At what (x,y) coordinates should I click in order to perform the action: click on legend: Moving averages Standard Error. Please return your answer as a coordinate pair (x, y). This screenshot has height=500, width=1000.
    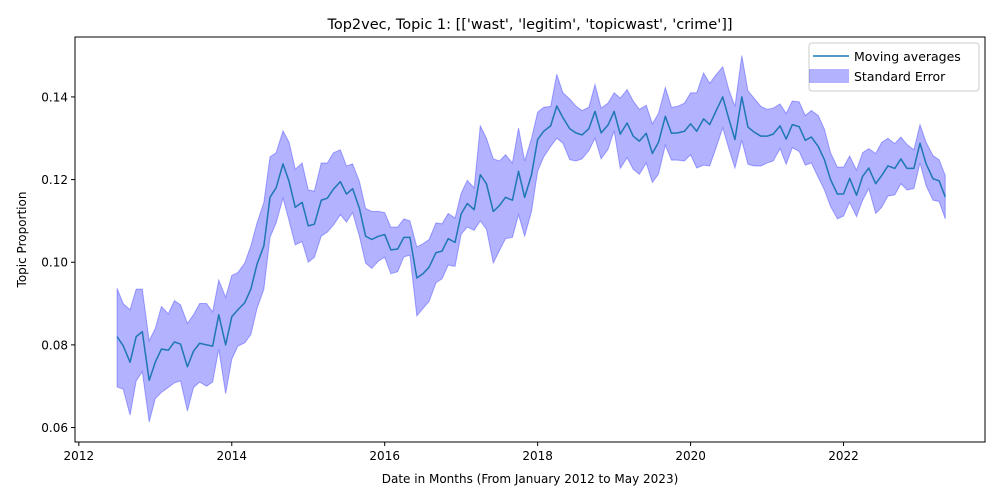
    Looking at the image, I should click on (894, 67).